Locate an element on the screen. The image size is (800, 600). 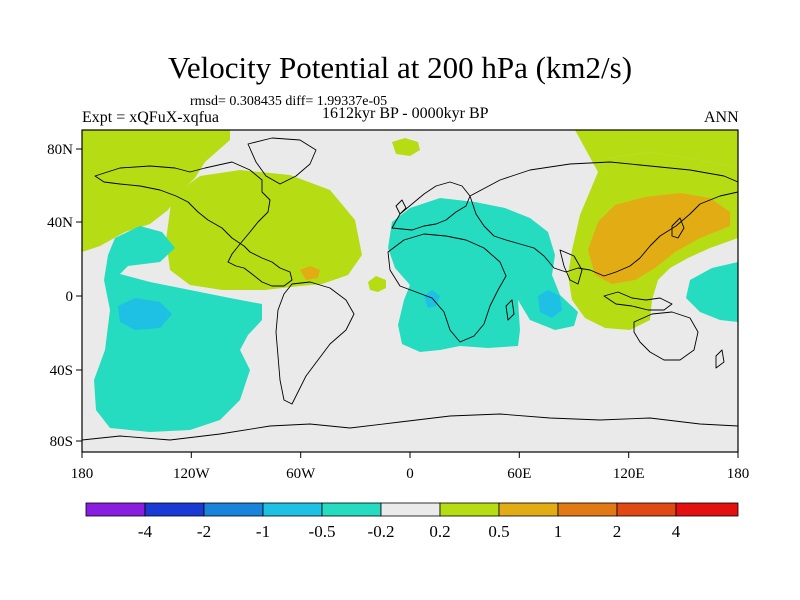
lon-tick-label: 0 is located at coordinates (410, 474).